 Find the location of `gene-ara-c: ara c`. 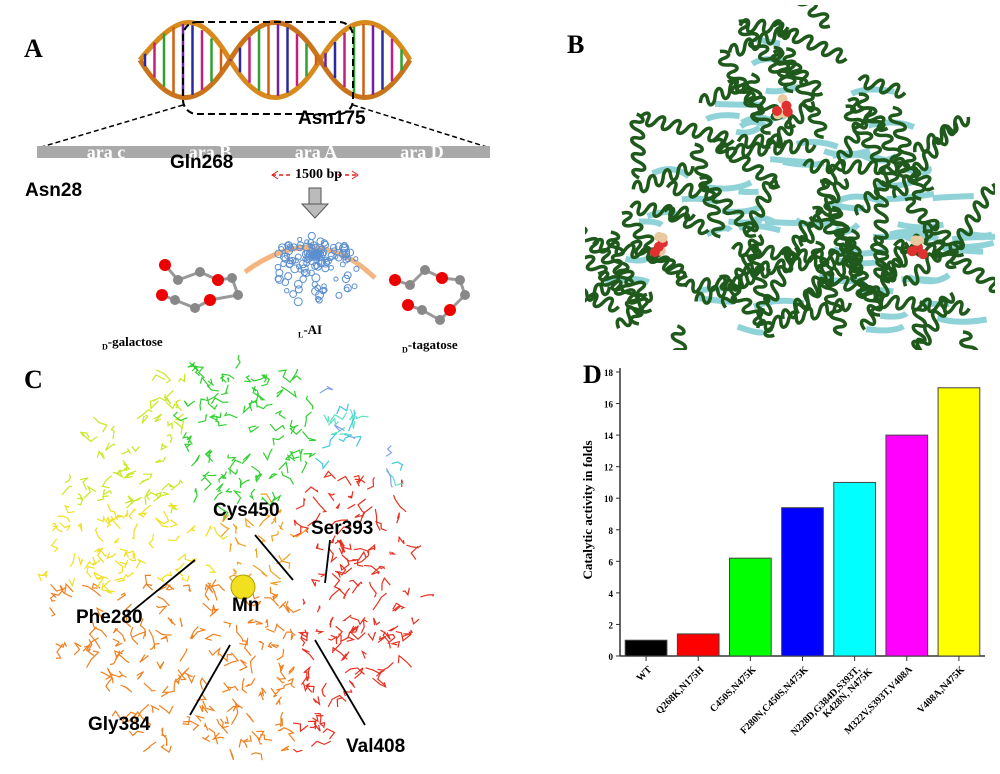

gene-ara-c: ara c is located at coordinates (106, 152).